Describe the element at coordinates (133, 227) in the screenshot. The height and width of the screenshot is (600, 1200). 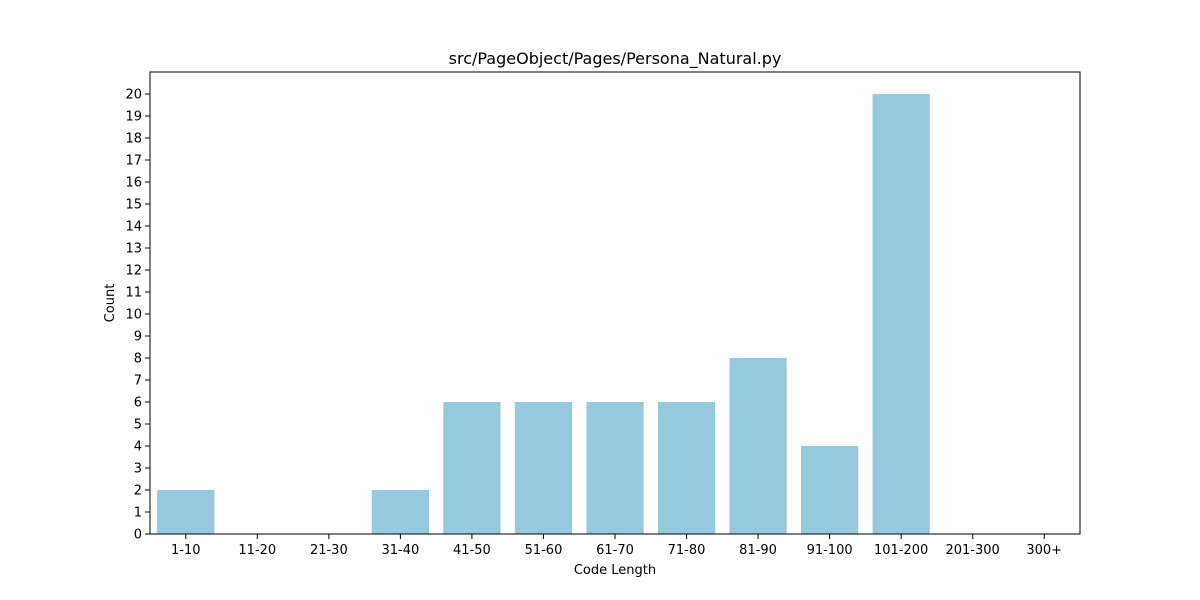
I see `y-tick-label: 14` at that location.